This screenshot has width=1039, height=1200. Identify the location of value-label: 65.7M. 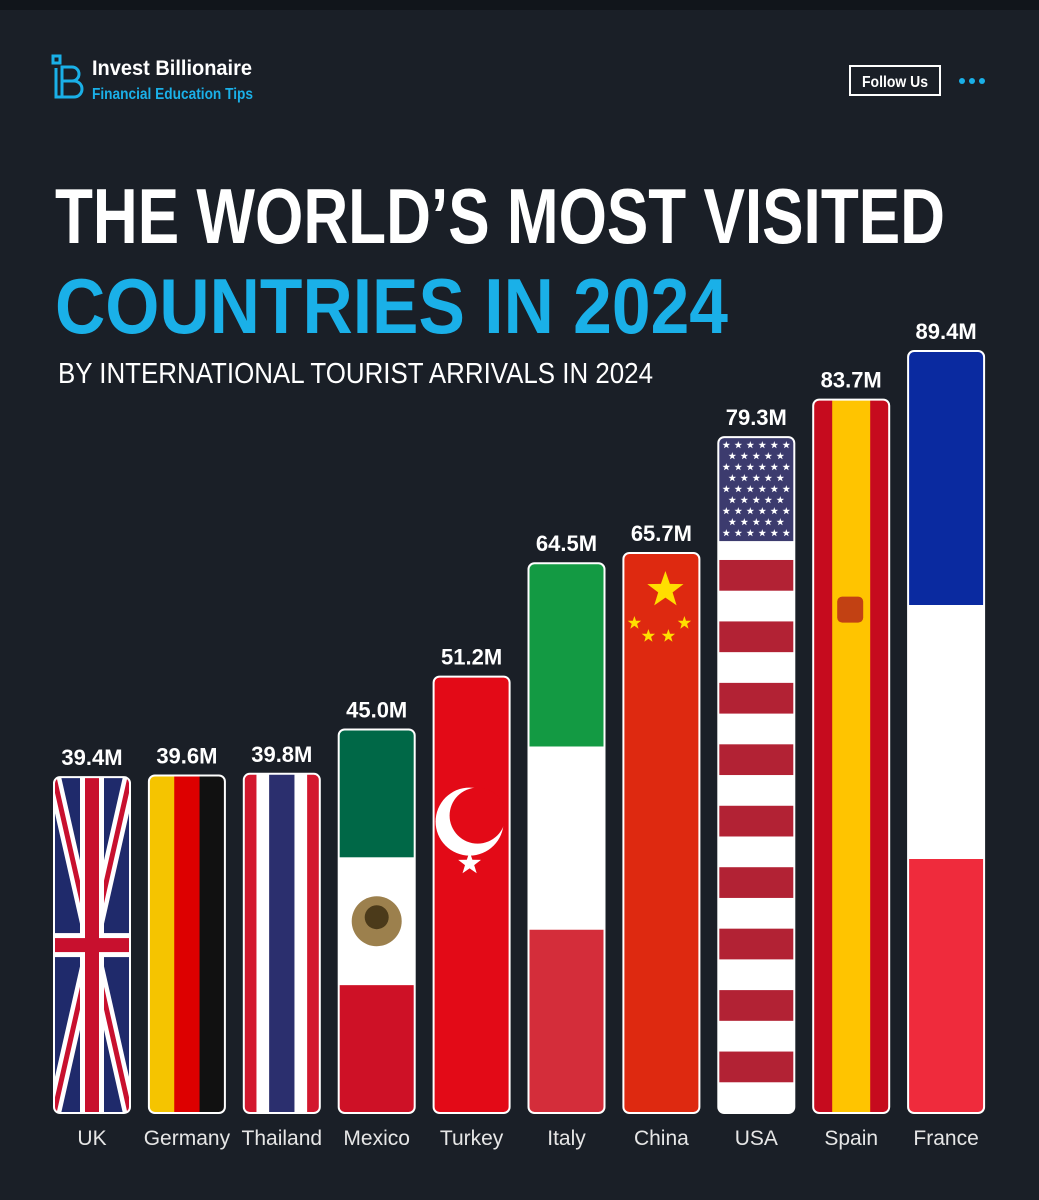
(661, 533).